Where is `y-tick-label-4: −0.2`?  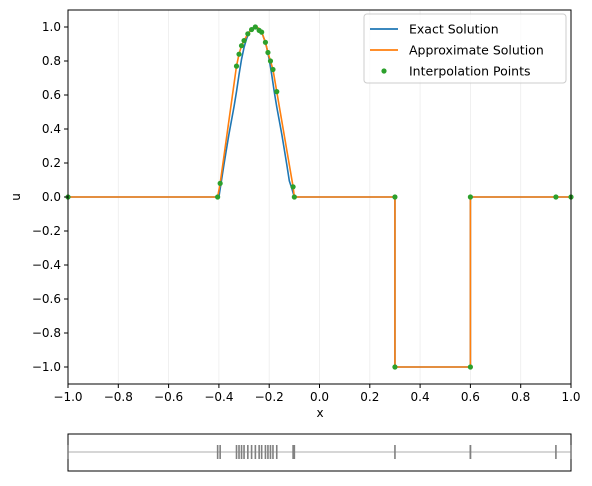
y-tick-label-4: −0.2 is located at coordinates (46, 231).